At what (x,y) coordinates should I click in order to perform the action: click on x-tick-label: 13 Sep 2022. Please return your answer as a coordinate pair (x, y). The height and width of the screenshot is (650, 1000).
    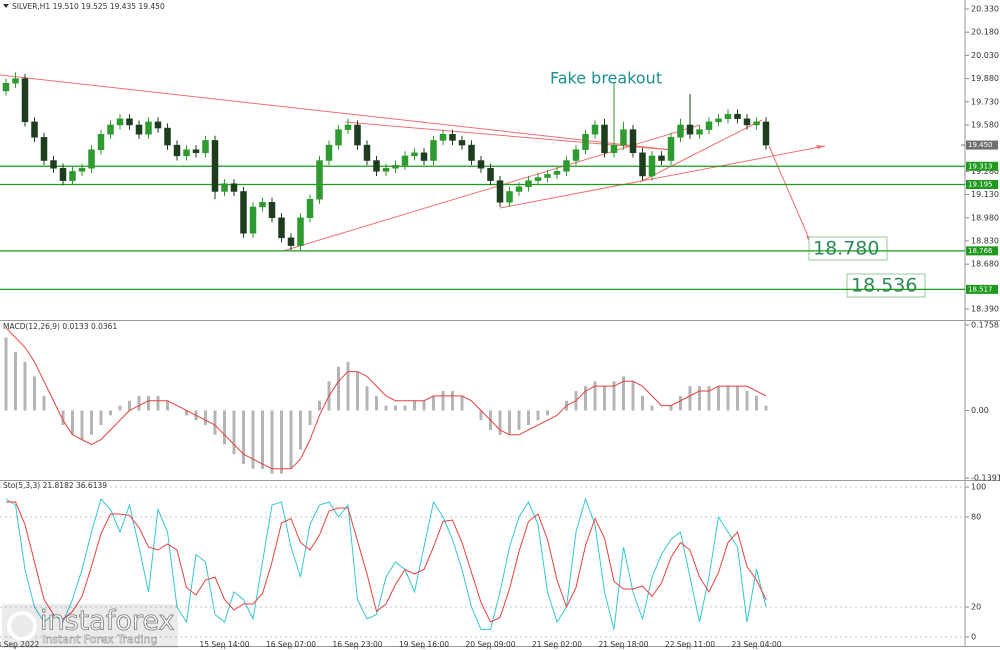
    Looking at the image, I should click on (19, 644).